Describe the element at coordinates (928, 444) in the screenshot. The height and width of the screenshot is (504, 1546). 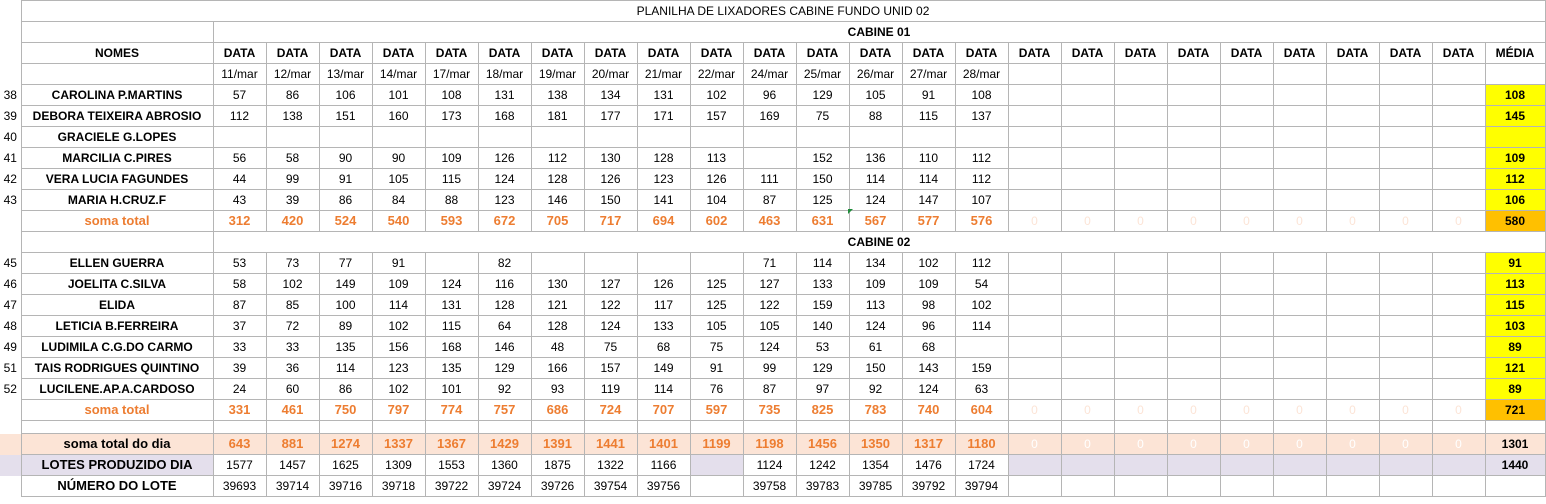
I see `day-total-value: 1317` at that location.